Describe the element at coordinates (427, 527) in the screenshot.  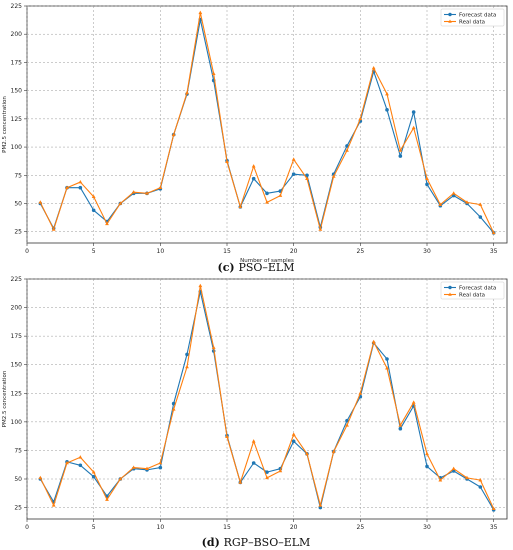
I see `x-tick-label: 30` at that location.